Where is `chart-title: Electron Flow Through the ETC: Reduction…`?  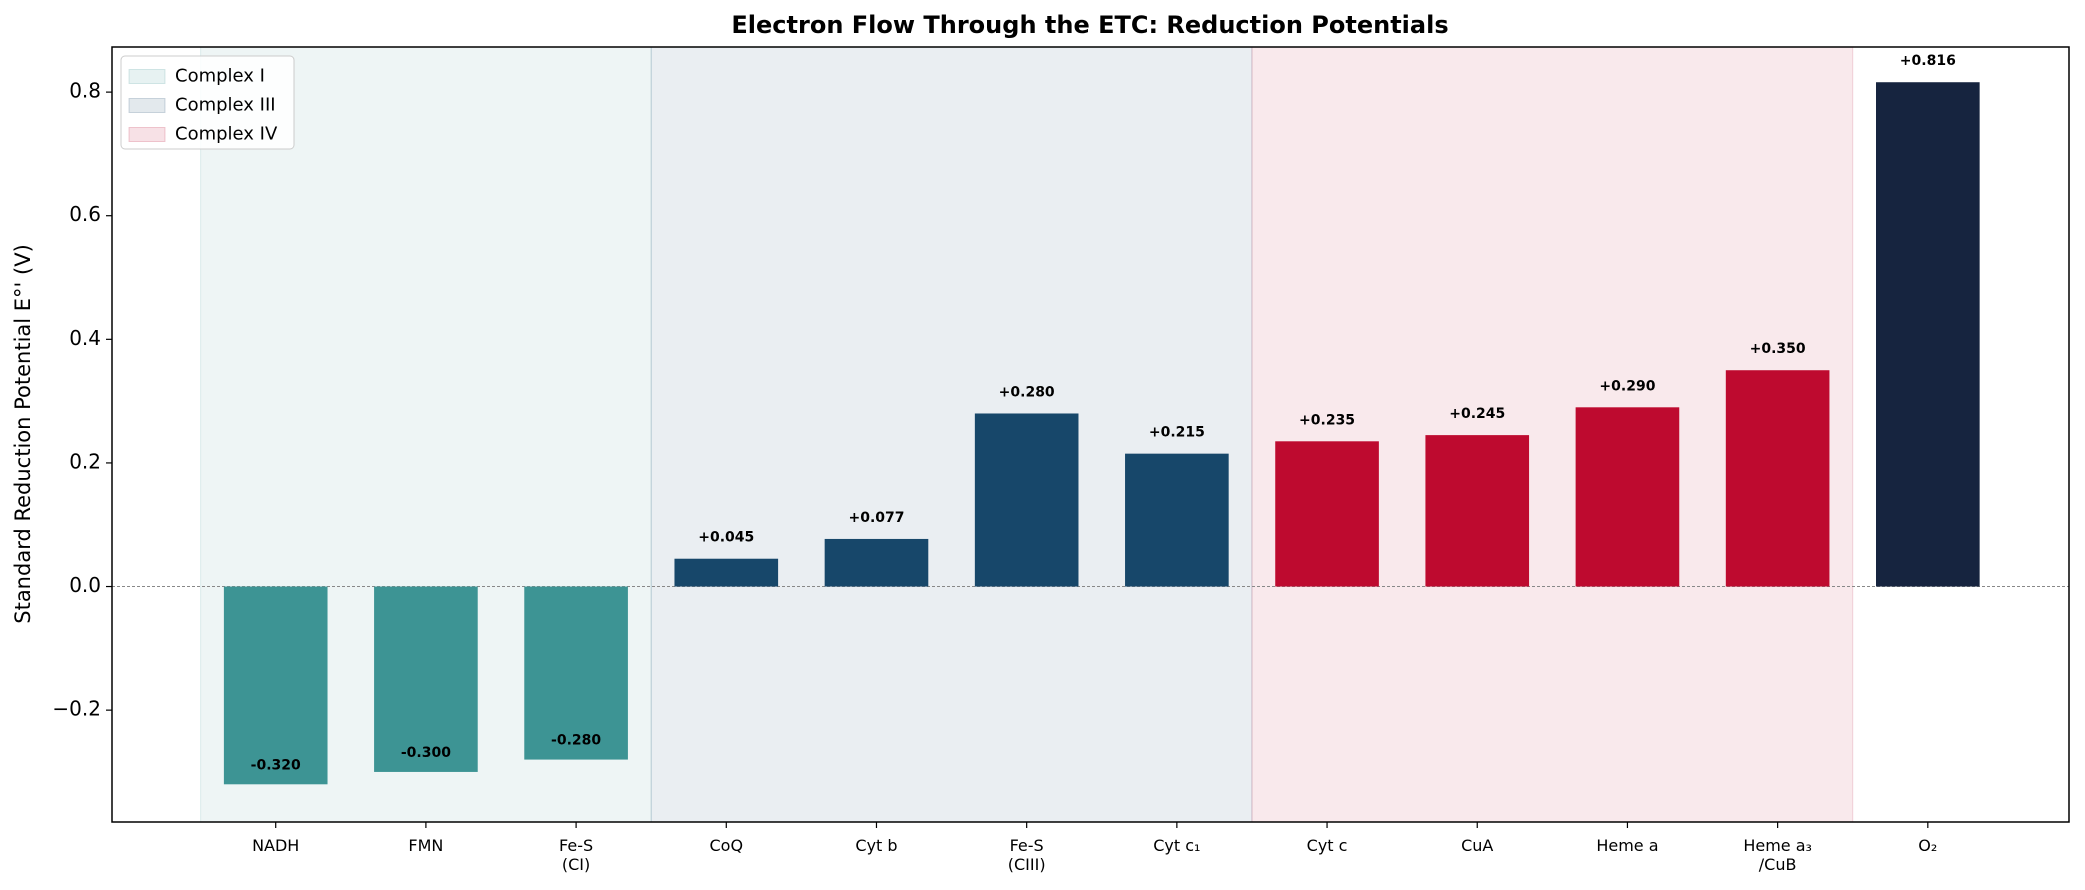 chart-title: Electron Flow Through the ETC: Reduction… is located at coordinates (1089, 25).